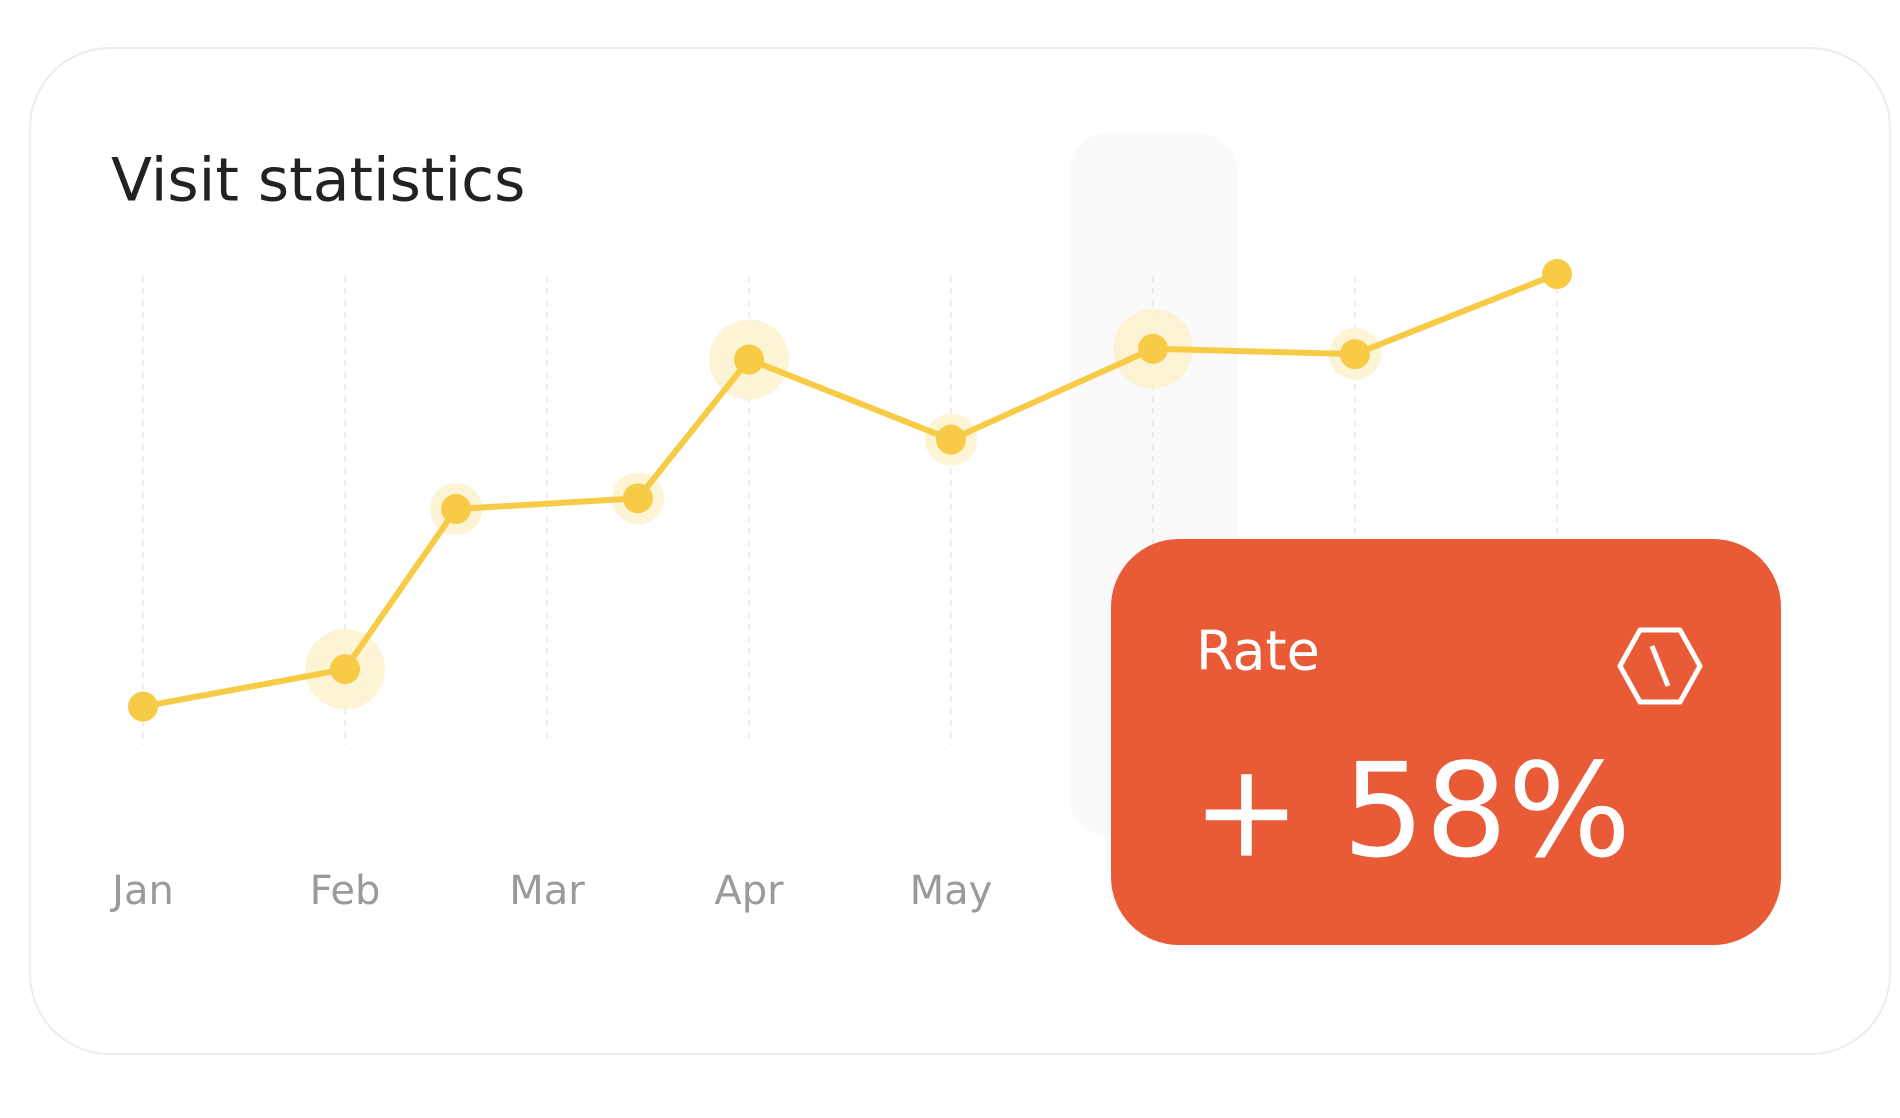 The image size is (1900, 1118). I want to click on rate-label: Rate, so click(1258, 651).